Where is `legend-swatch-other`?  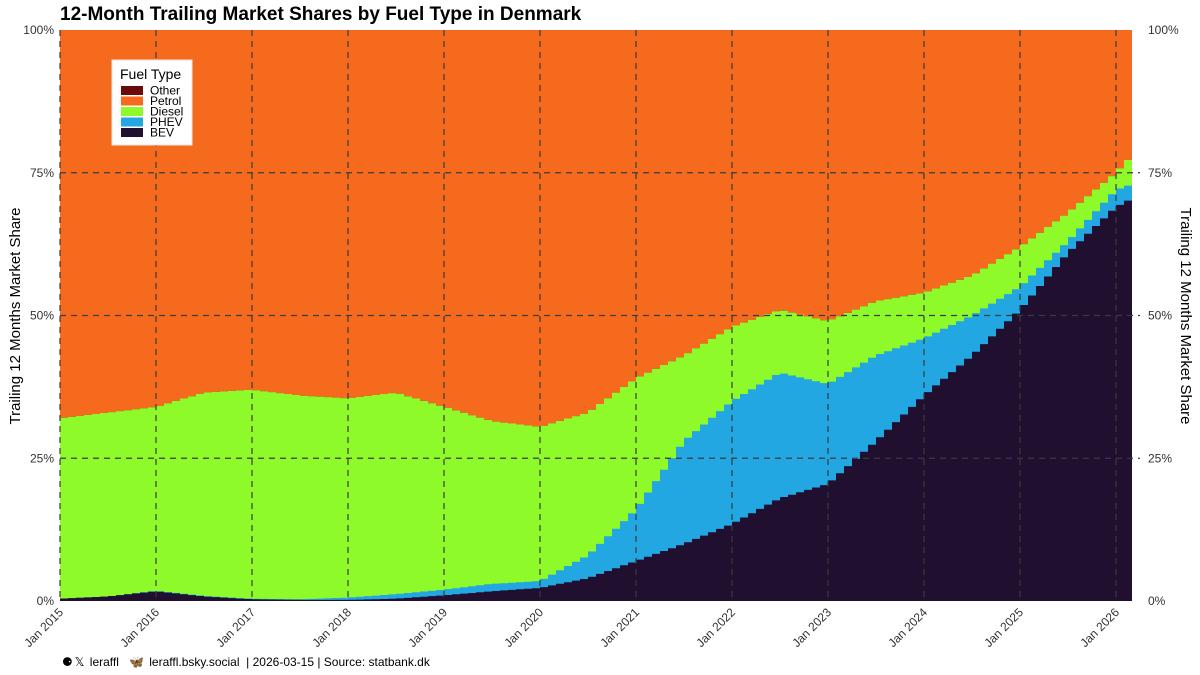 legend-swatch-other is located at coordinates (132, 90).